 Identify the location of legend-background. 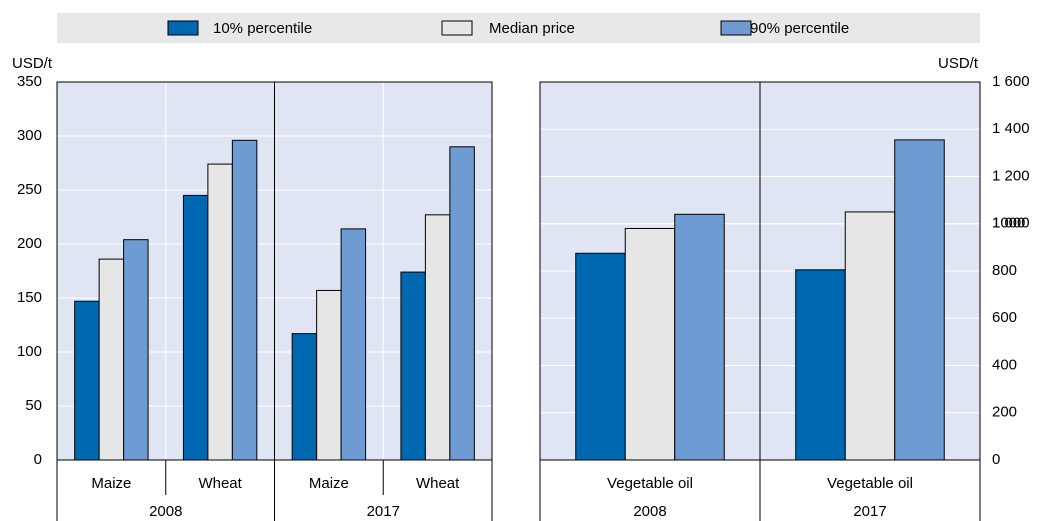
(518, 28).